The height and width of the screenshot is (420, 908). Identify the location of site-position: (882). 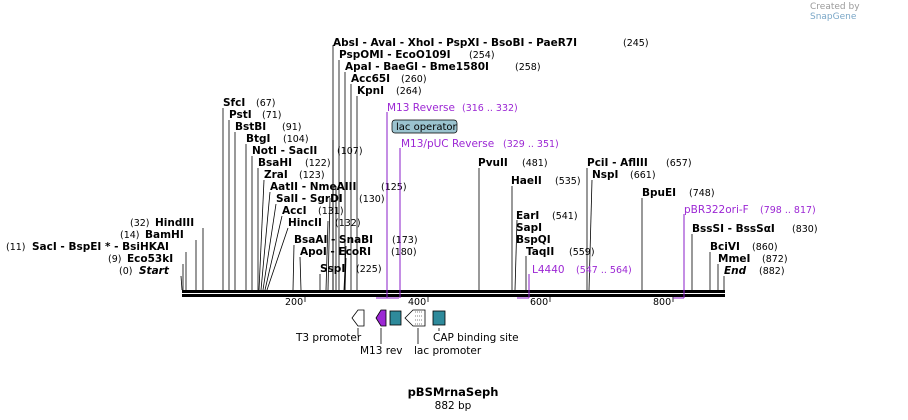
(772, 271).